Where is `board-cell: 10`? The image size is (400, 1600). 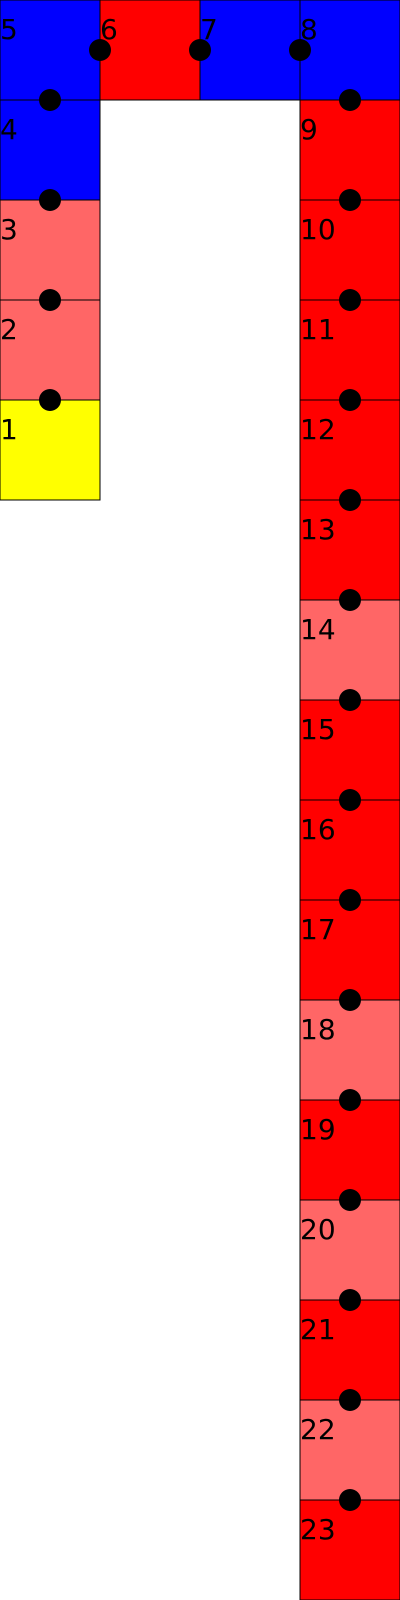
board-cell: 10 is located at coordinates (349, 250).